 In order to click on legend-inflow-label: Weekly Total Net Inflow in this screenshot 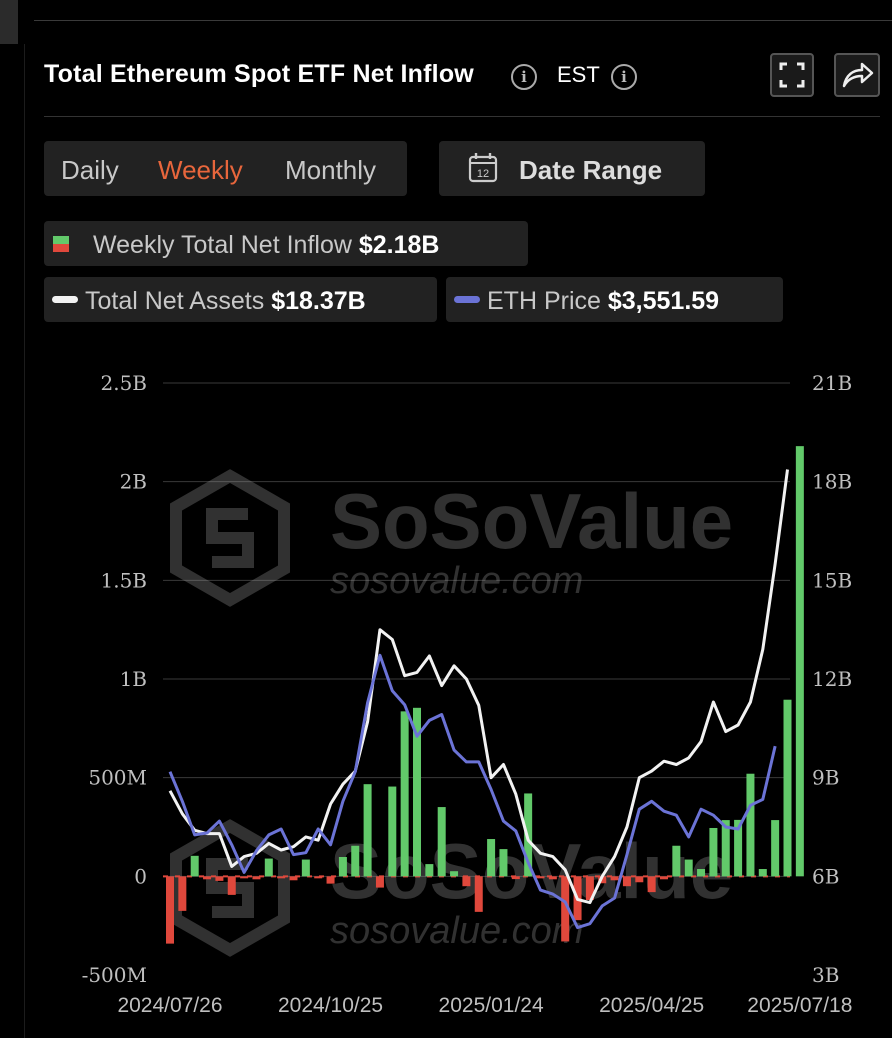, I will do `click(222, 245)`.